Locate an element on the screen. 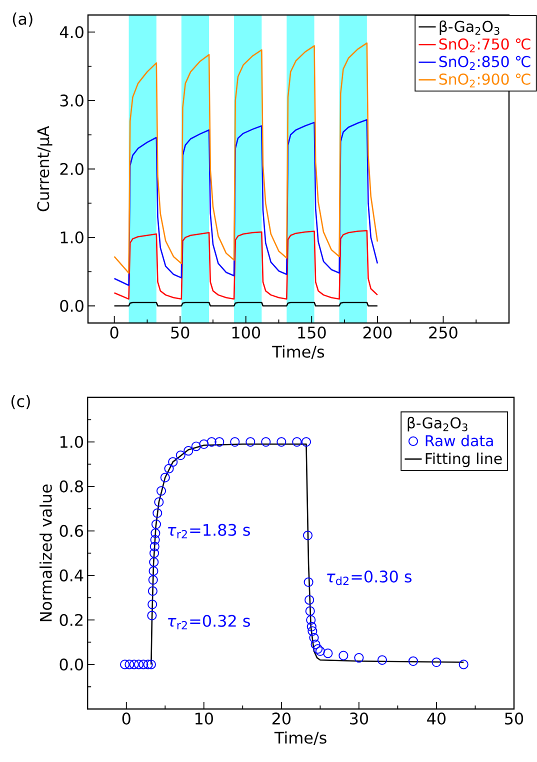  y-tick-label: 0.8 is located at coordinates (71, 486).